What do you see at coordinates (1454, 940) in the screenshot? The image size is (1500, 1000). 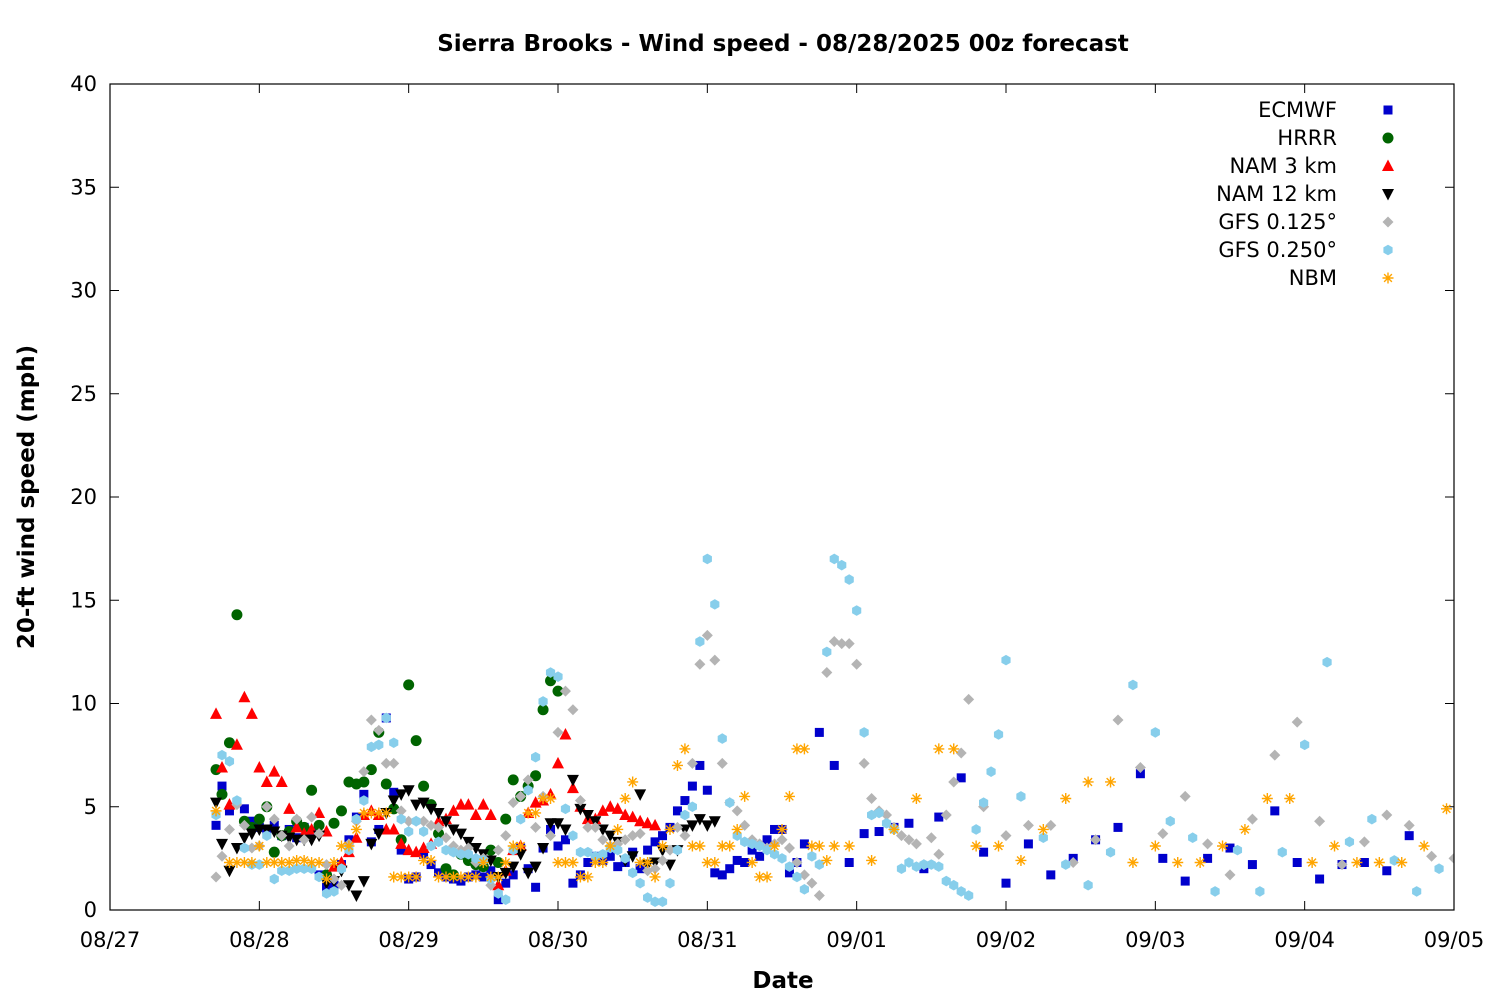 I see `x-tick-label: 09/05` at bounding box center [1454, 940].